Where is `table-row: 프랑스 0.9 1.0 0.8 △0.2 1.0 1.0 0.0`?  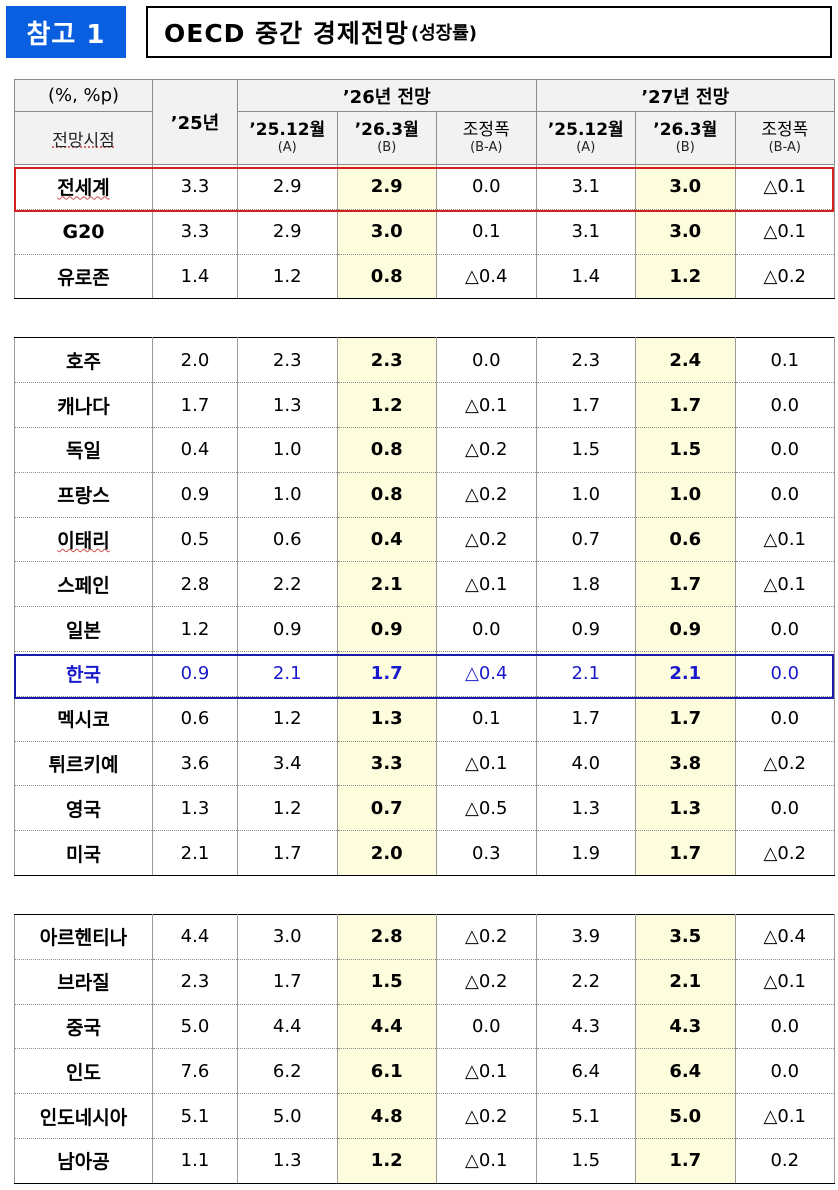 table-row: 프랑스 0.9 1.0 0.8 △0.2 1.0 1.0 0.0 is located at coordinates (425, 494).